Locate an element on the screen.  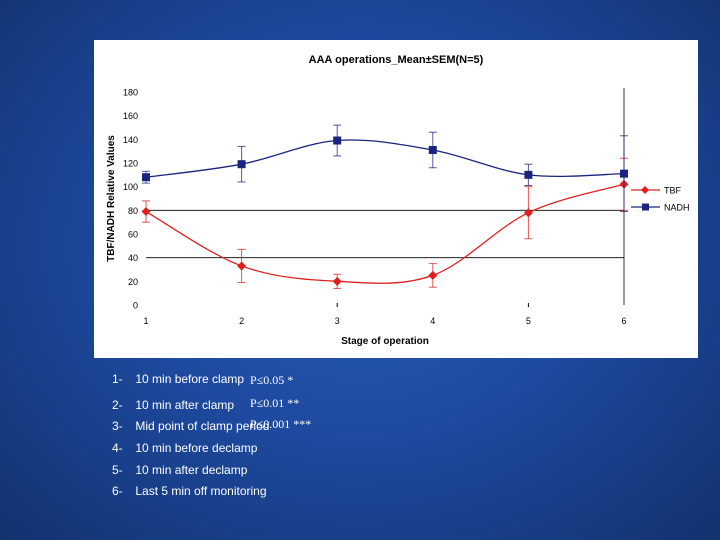
stage-item-6: 6- Last 5 min off monitoring is located at coordinates (189, 491).